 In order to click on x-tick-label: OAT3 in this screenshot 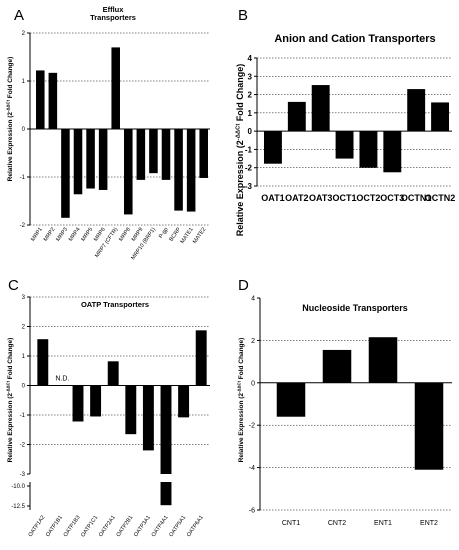, I will do `click(320, 198)`.